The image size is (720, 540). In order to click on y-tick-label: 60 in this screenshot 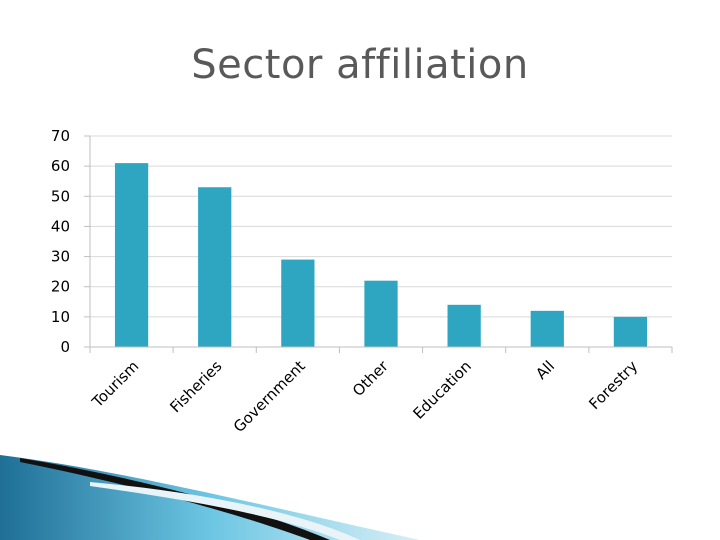, I will do `click(60, 166)`.